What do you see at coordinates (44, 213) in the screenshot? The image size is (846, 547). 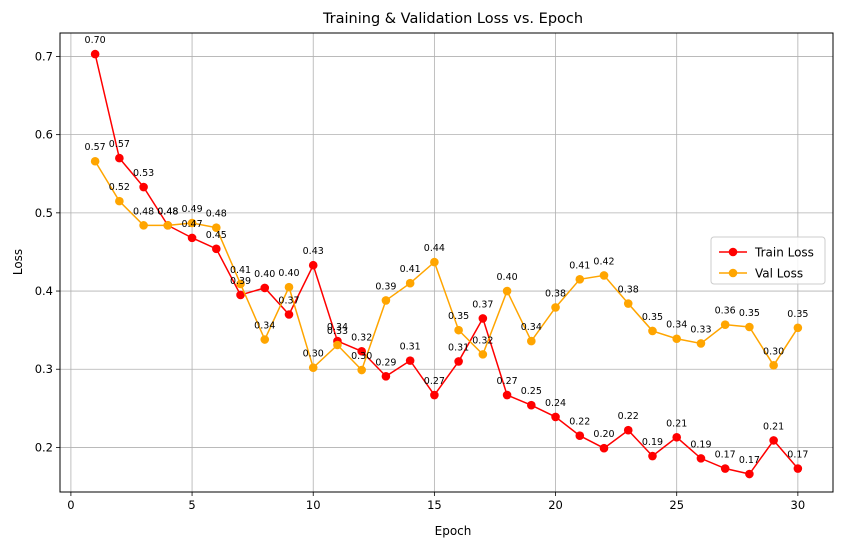 I see `y-tick-label: 0.5` at bounding box center [44, 213].